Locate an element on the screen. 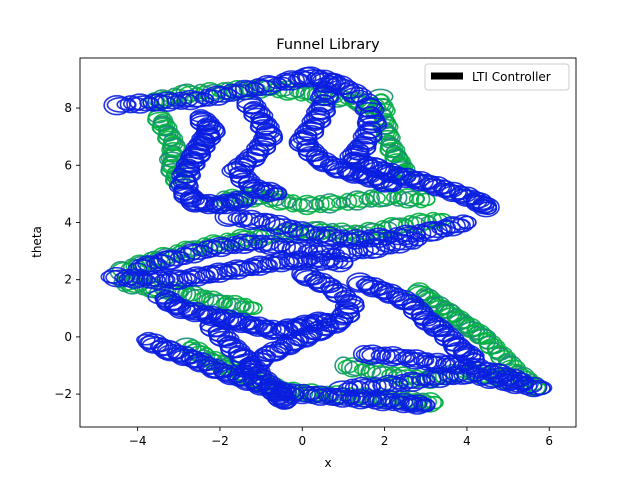 Image resolution: width=640 pixels, height=480 pixels. y-axis-label: theta is located at coordinates (37, 242).